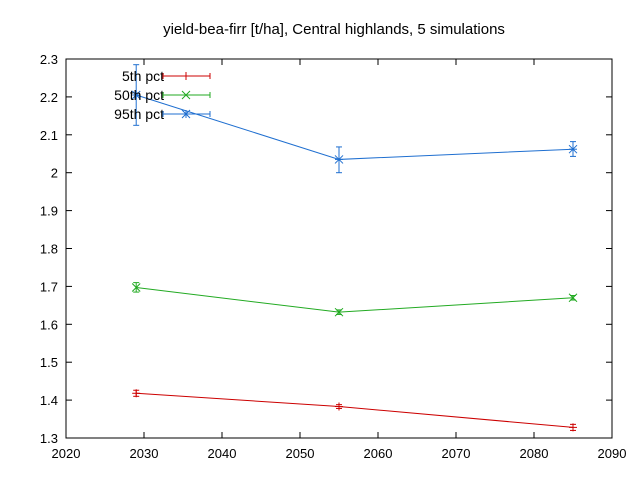 This screenshot has width=640, height=480. Describe the element at coordinates (378, 453) in the screenshot. I see `x-tick-label: 2060` at that location.